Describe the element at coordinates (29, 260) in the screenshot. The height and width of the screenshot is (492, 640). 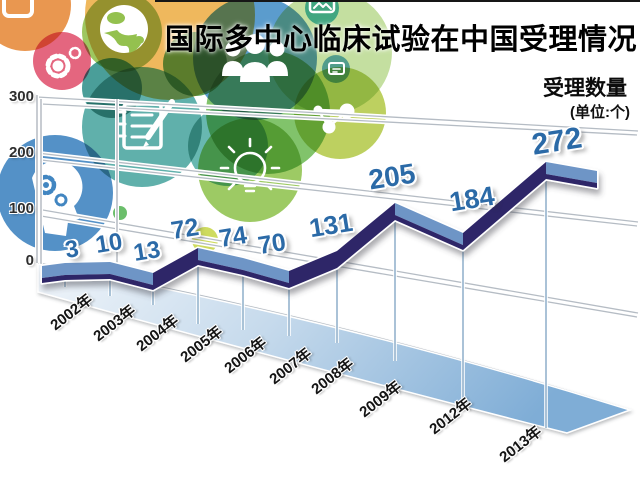
I see `y-axis-tick: 0` at that location.